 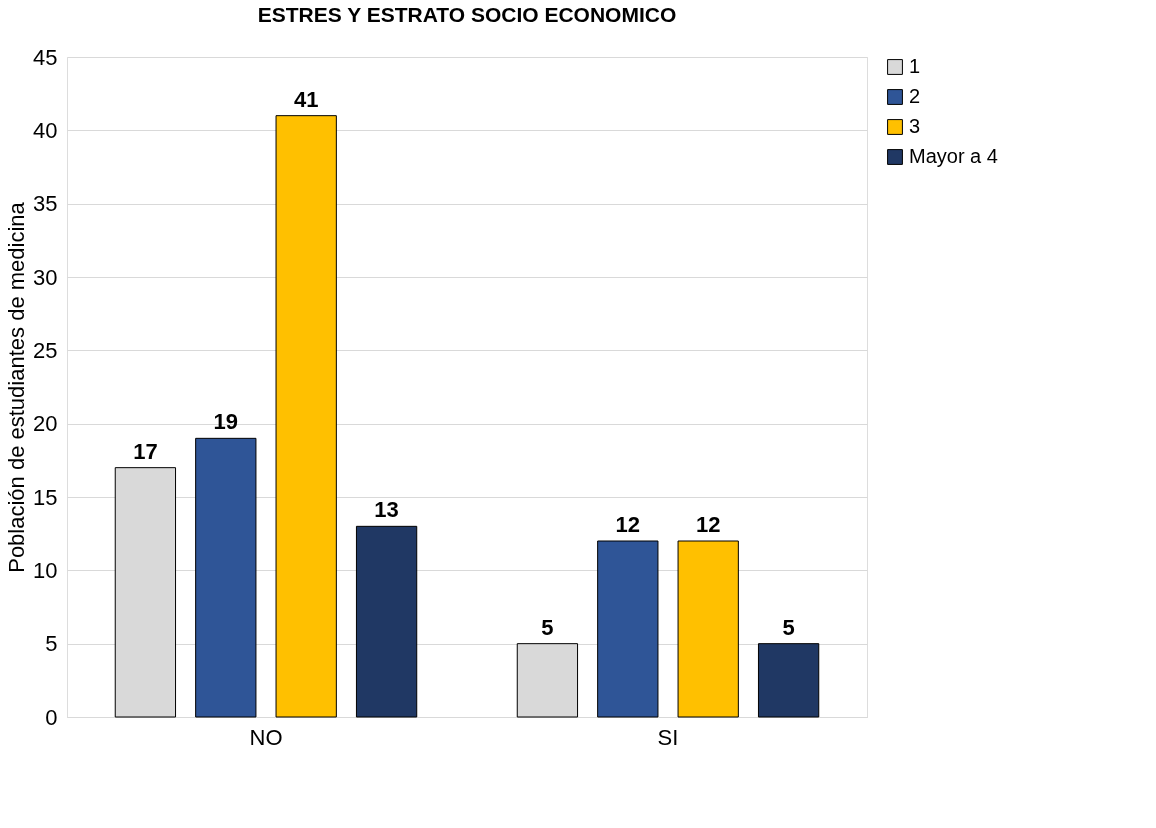 I want to click on y-tick-label: 5, so click(x=51, y=644).